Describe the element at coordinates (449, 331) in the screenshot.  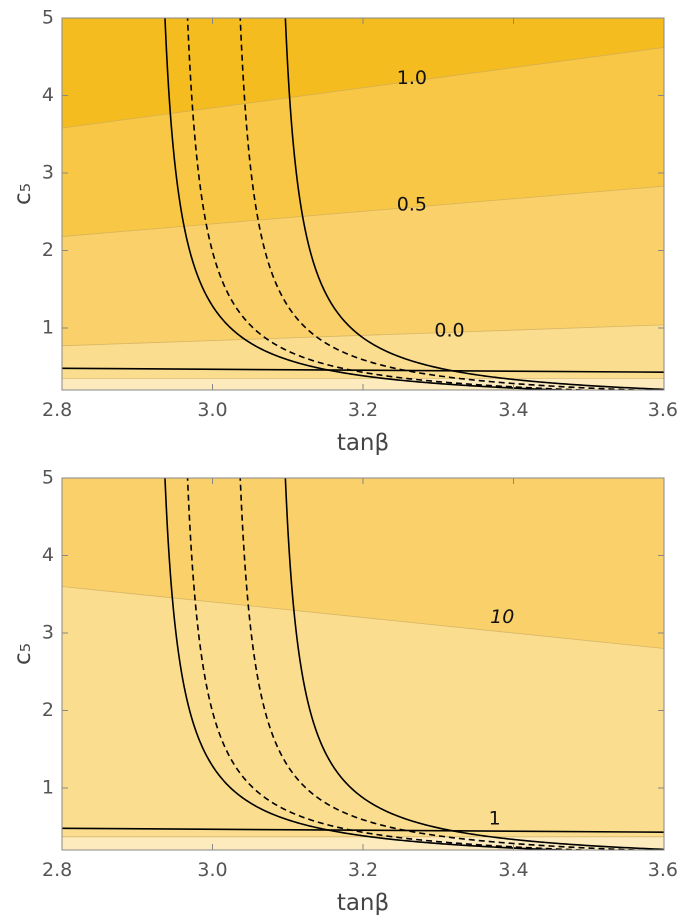
I see `contour-label: 0.0` at that location.